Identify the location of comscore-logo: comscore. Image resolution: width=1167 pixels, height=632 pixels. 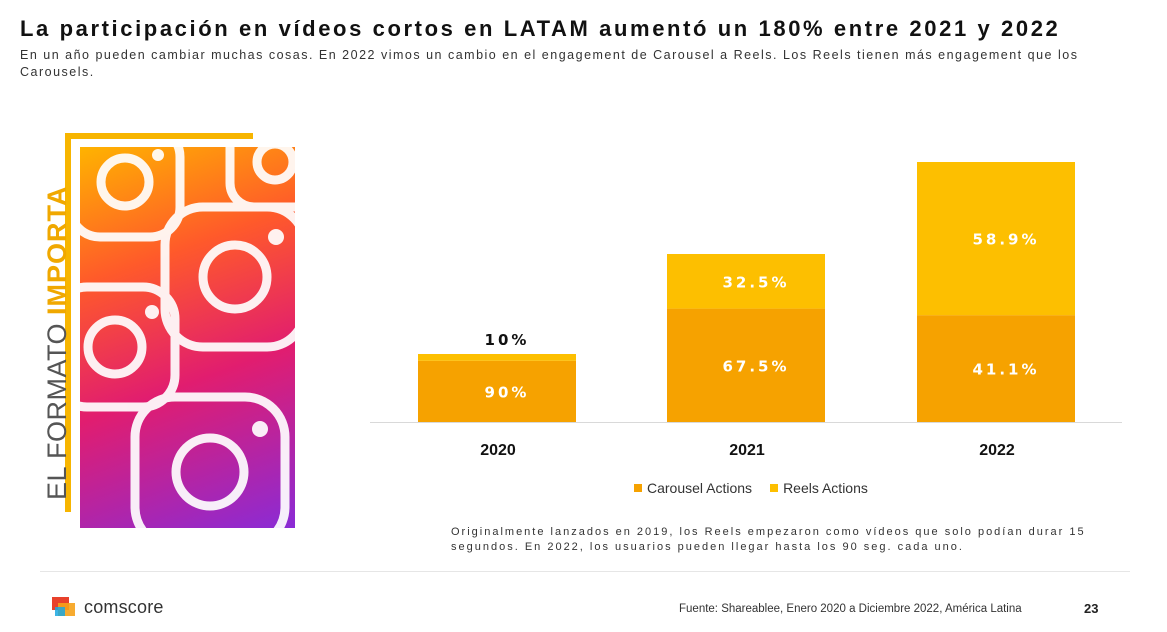
(108, 607).